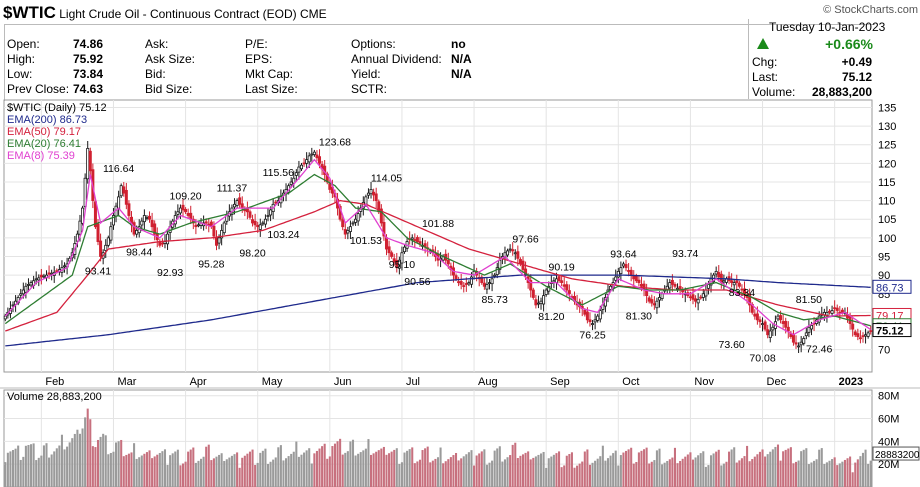 The image size is (920, 487). I want to click on price-annotation: 81.50, so click(809, 300).